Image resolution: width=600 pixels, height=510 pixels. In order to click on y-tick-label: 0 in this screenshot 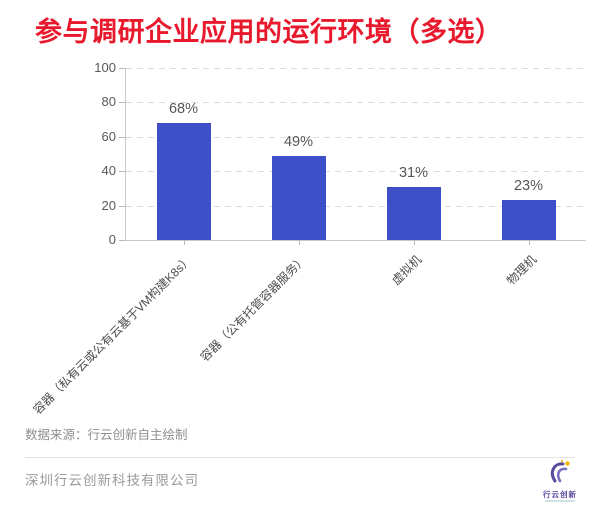, I will do `click(112, 239)`.